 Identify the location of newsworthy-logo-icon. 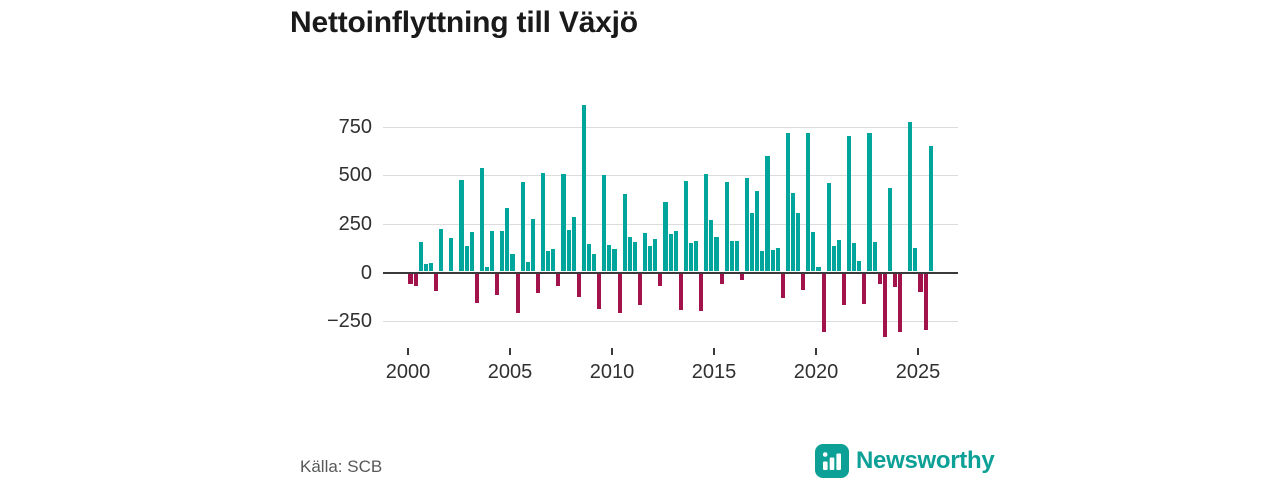
(832, 461).